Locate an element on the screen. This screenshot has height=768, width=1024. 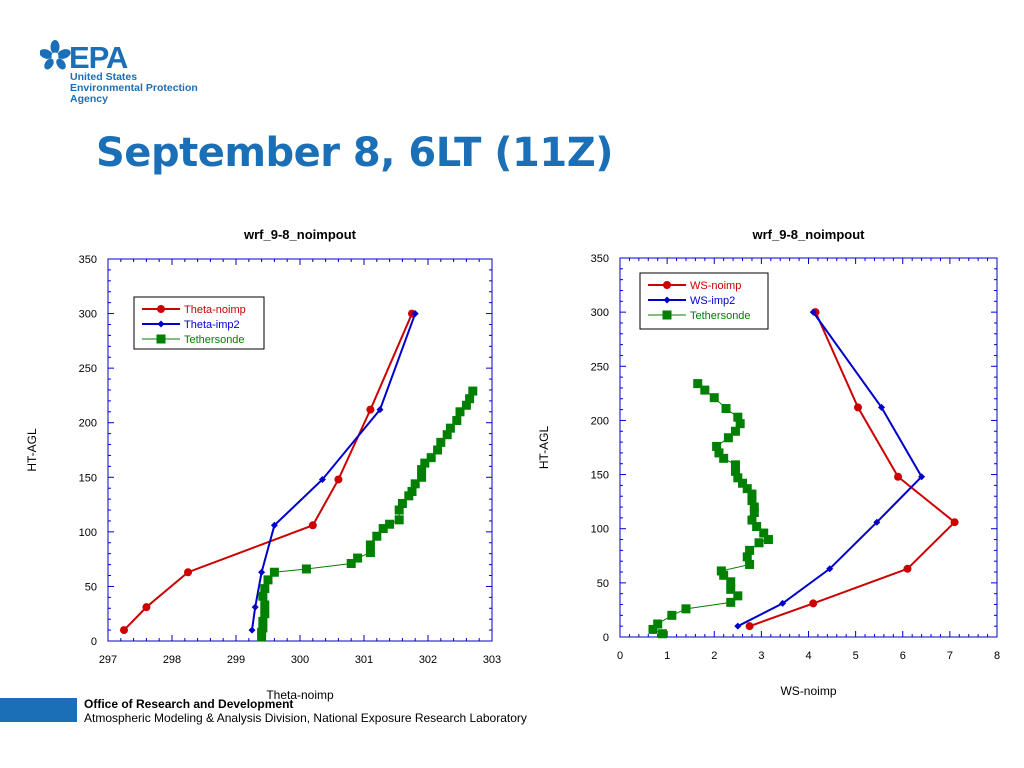
footer-org: Office of Research and Development is located at coordinates (189, 704).